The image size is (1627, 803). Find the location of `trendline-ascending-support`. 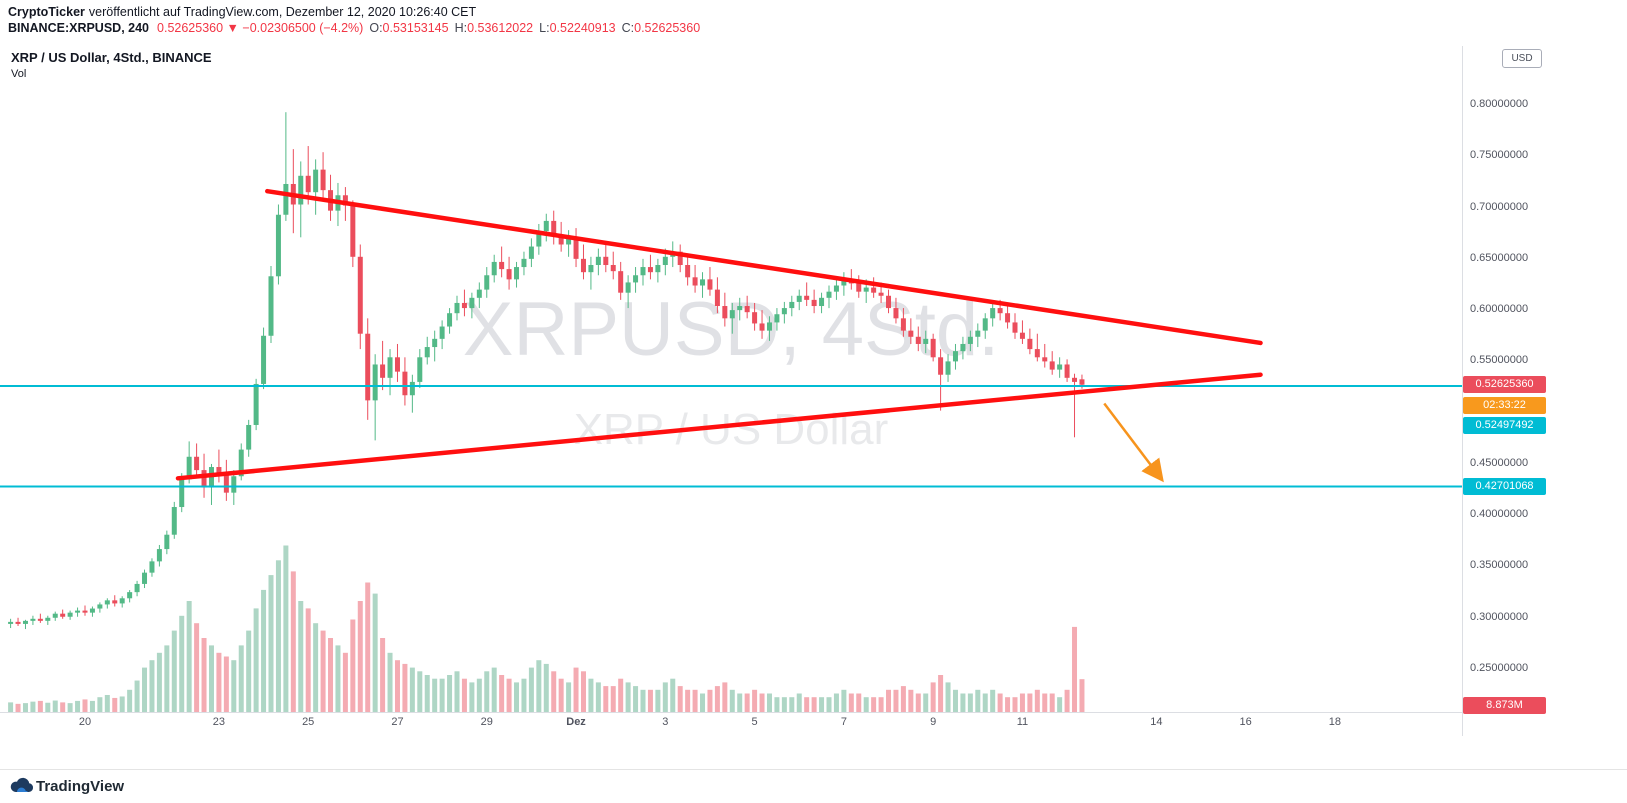

trendline-ascending-support is located at coordinates (719, 426).